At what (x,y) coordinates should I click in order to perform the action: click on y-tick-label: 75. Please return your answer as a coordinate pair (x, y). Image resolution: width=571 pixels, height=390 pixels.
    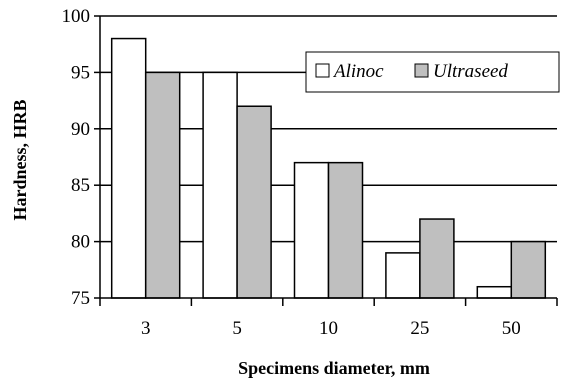
    Looking at the image, I should click on (80, 298).